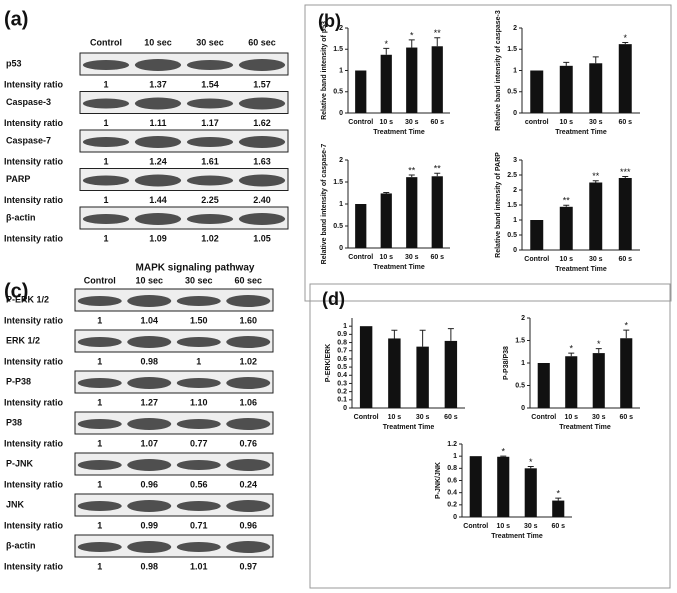 The width and height of the screenshot is (677, 593). I want to click on y-axis-label: Relative band intensity of p53, so click(324, 70).